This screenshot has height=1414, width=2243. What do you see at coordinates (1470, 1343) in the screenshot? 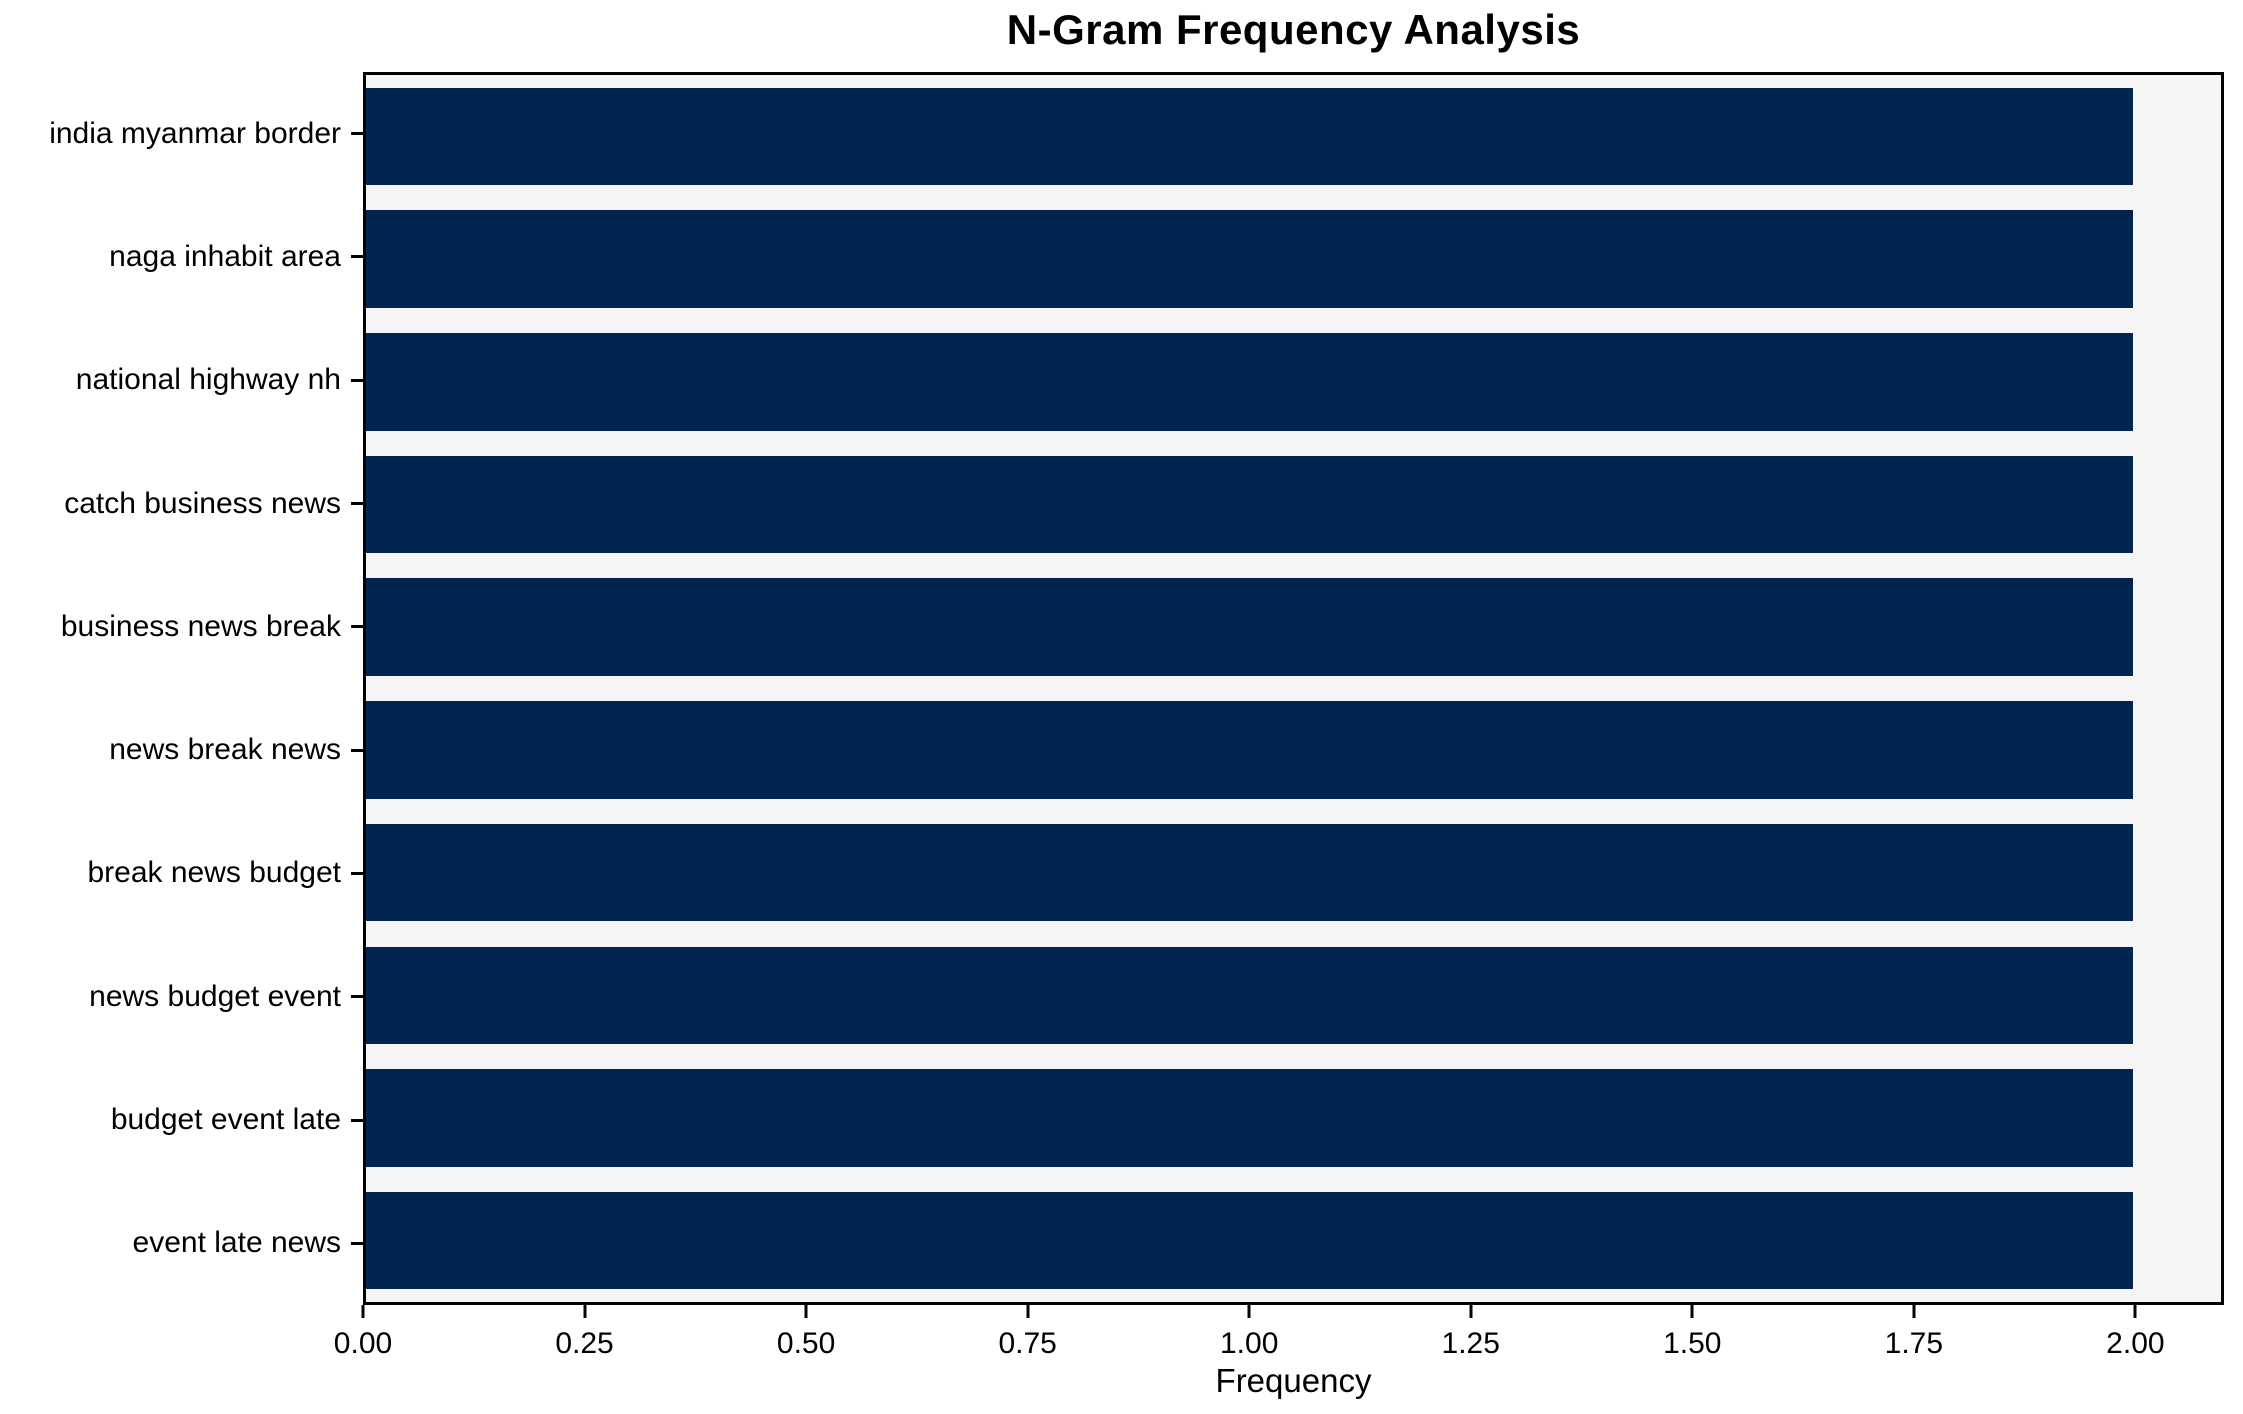
I see `x-tick-label: 1.25` at bounding box center [1470, 1343].